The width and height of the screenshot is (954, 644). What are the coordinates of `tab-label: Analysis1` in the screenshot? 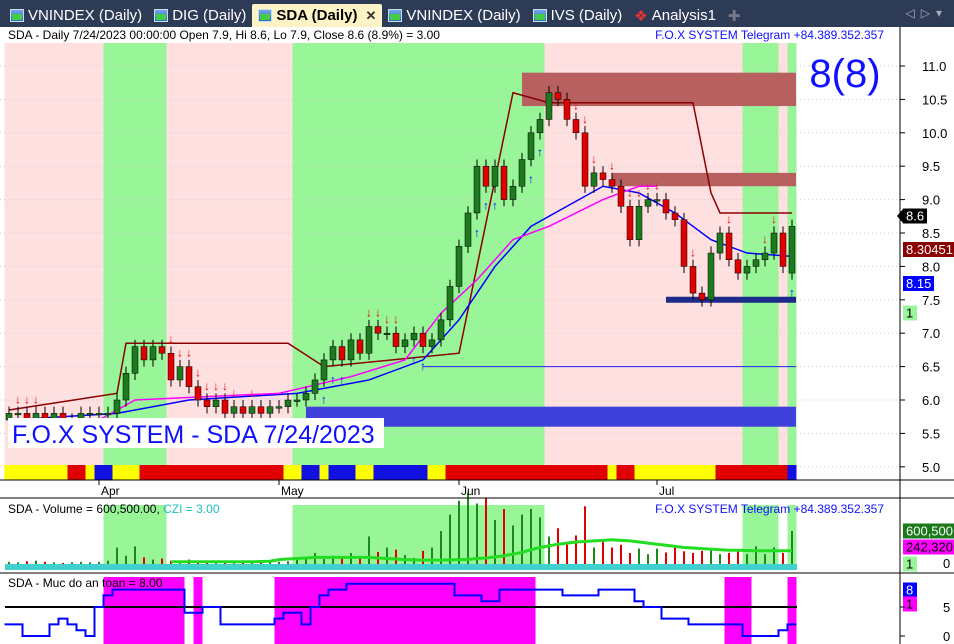 It's located at (683, 15).